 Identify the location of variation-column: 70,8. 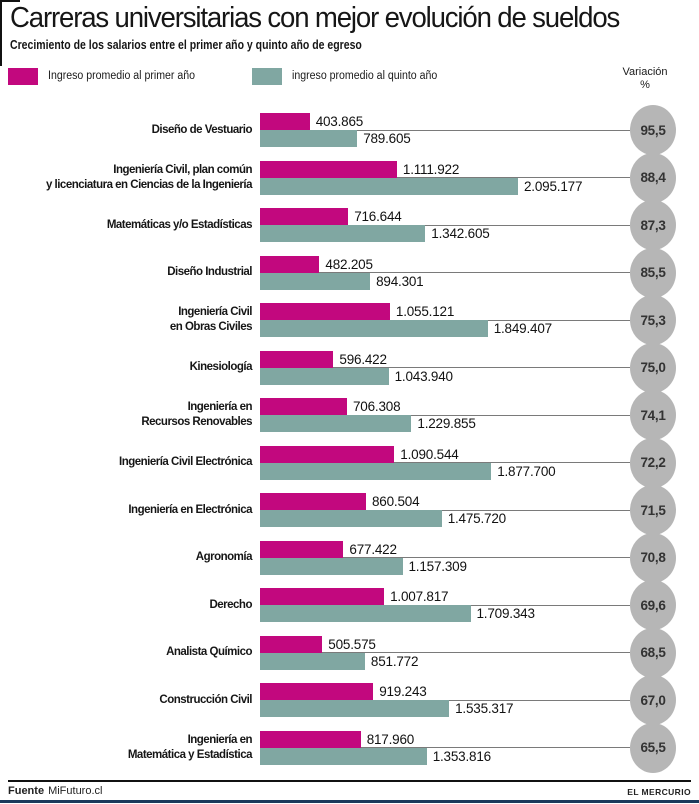
(653, 557).